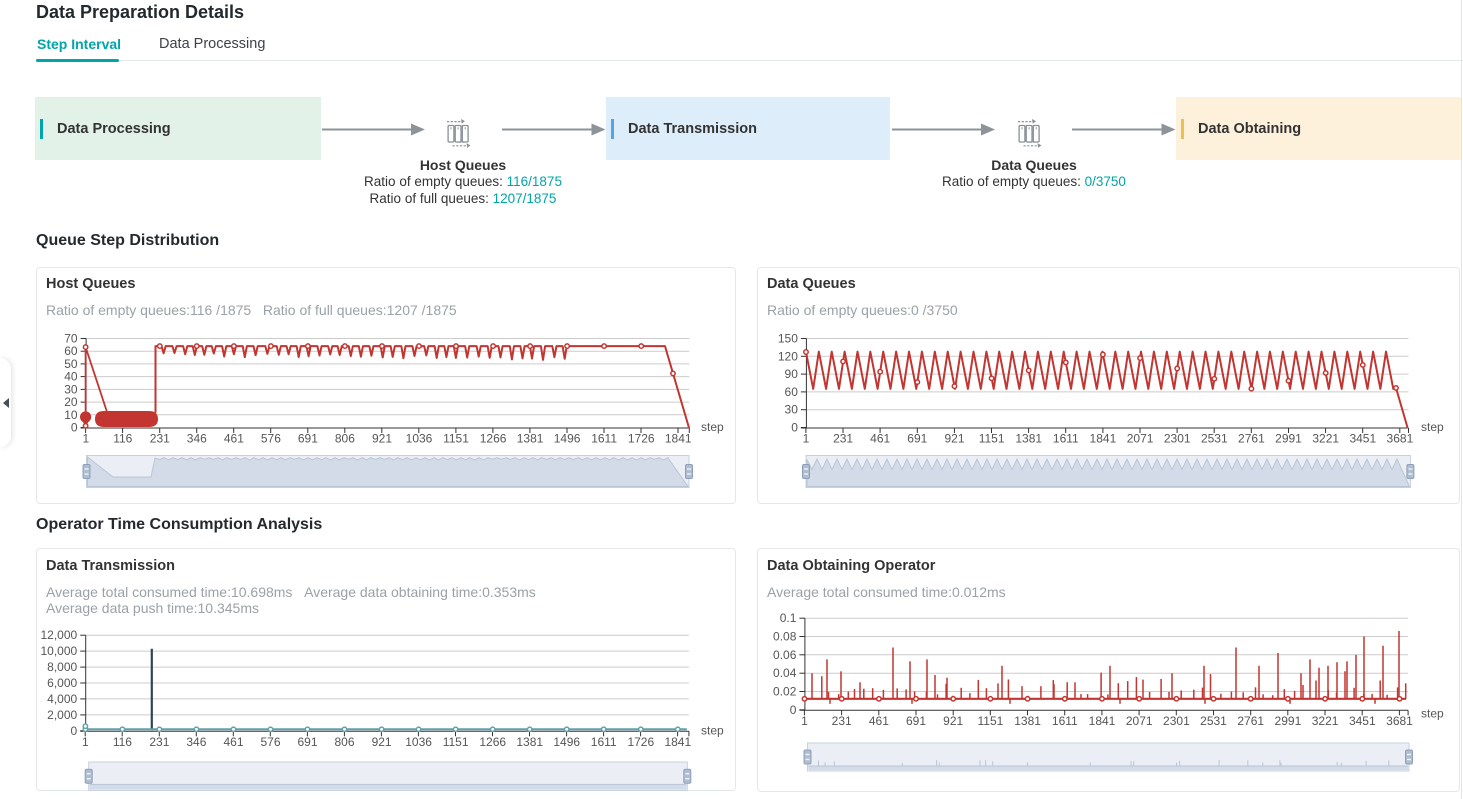 The image size is (1463, 799). I want to click on svg-text: 4,000, so click(62, 699).